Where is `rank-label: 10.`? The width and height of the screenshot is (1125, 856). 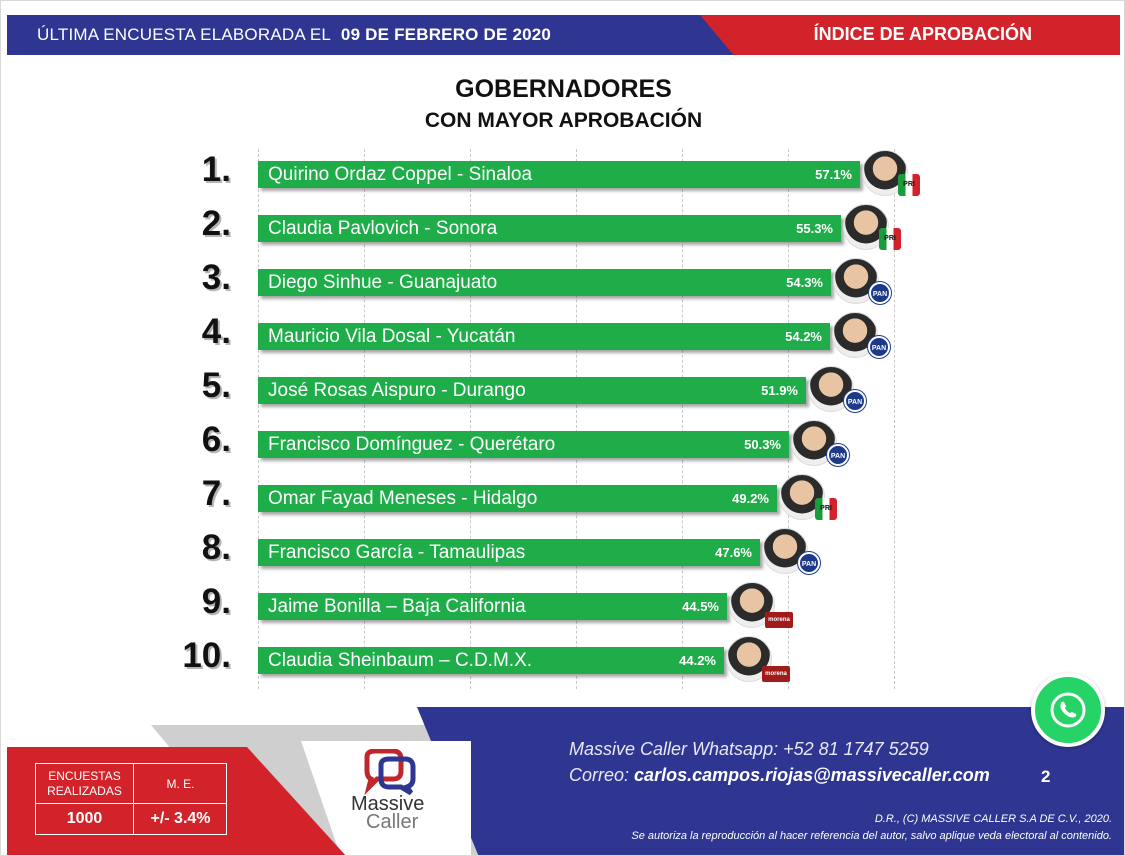
rank-label: 10. is located at coordinates (206, 655).